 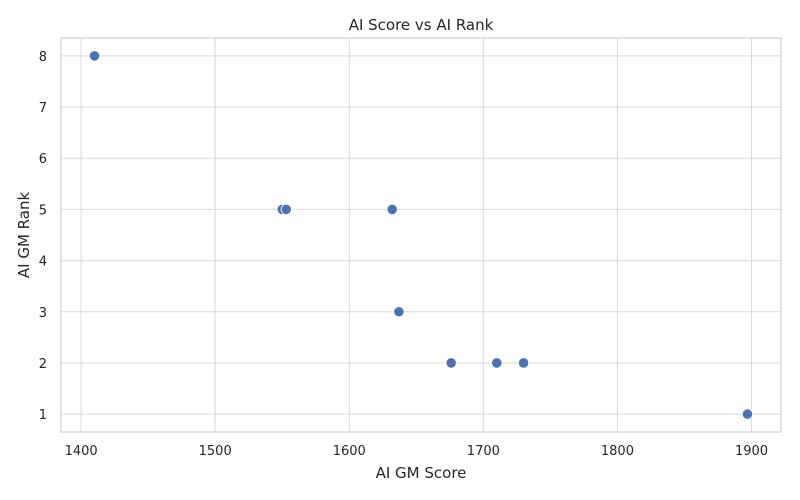 I want to click on y-tick-label: 7, so click(x=43, y=108).